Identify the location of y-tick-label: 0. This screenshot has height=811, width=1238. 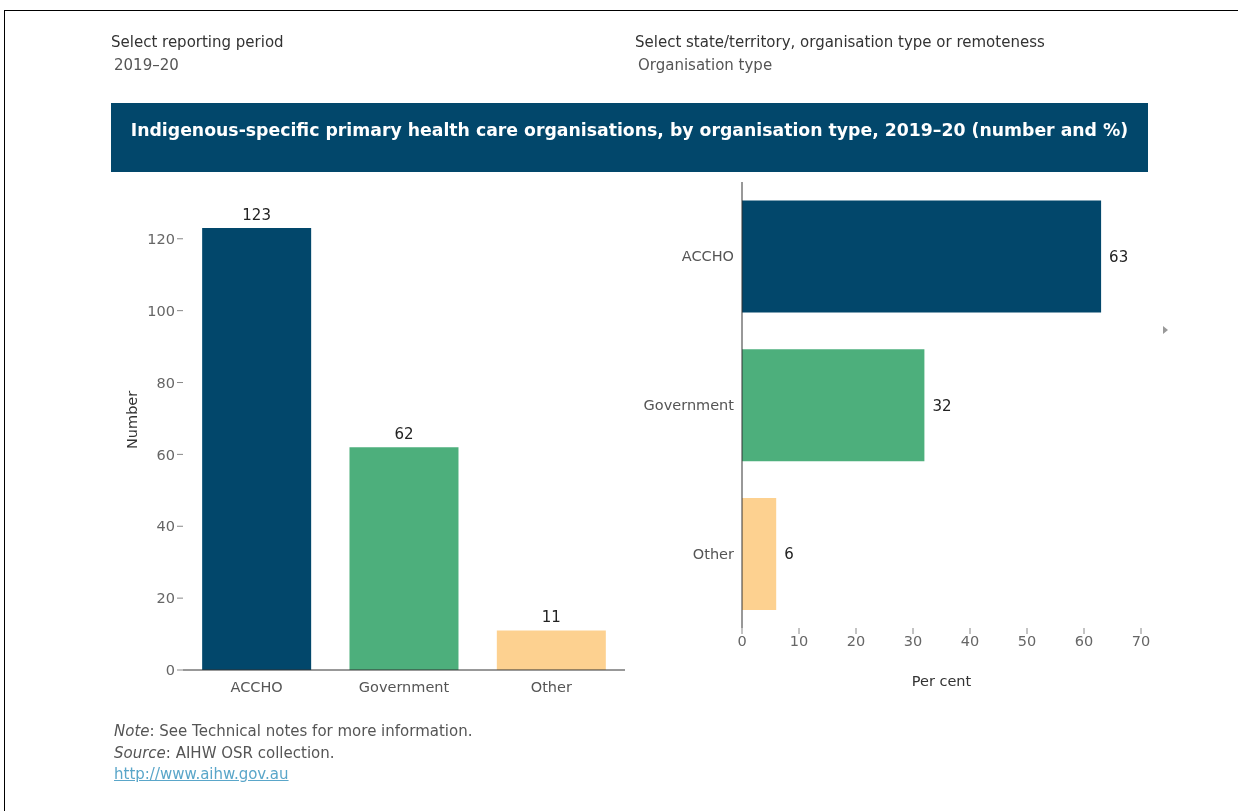
(170, 670).